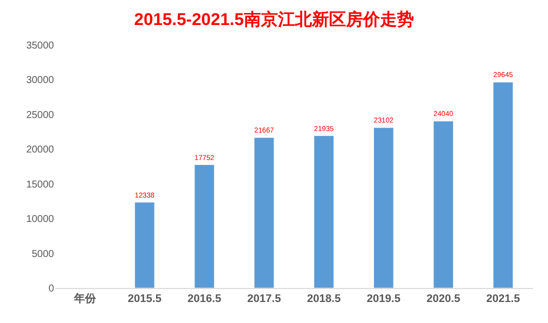 This screenshot has width=548, height=323. Describe the element at coordinates (43, 254) in the screenshot. I see `y-tick-label: 5000` at that location.